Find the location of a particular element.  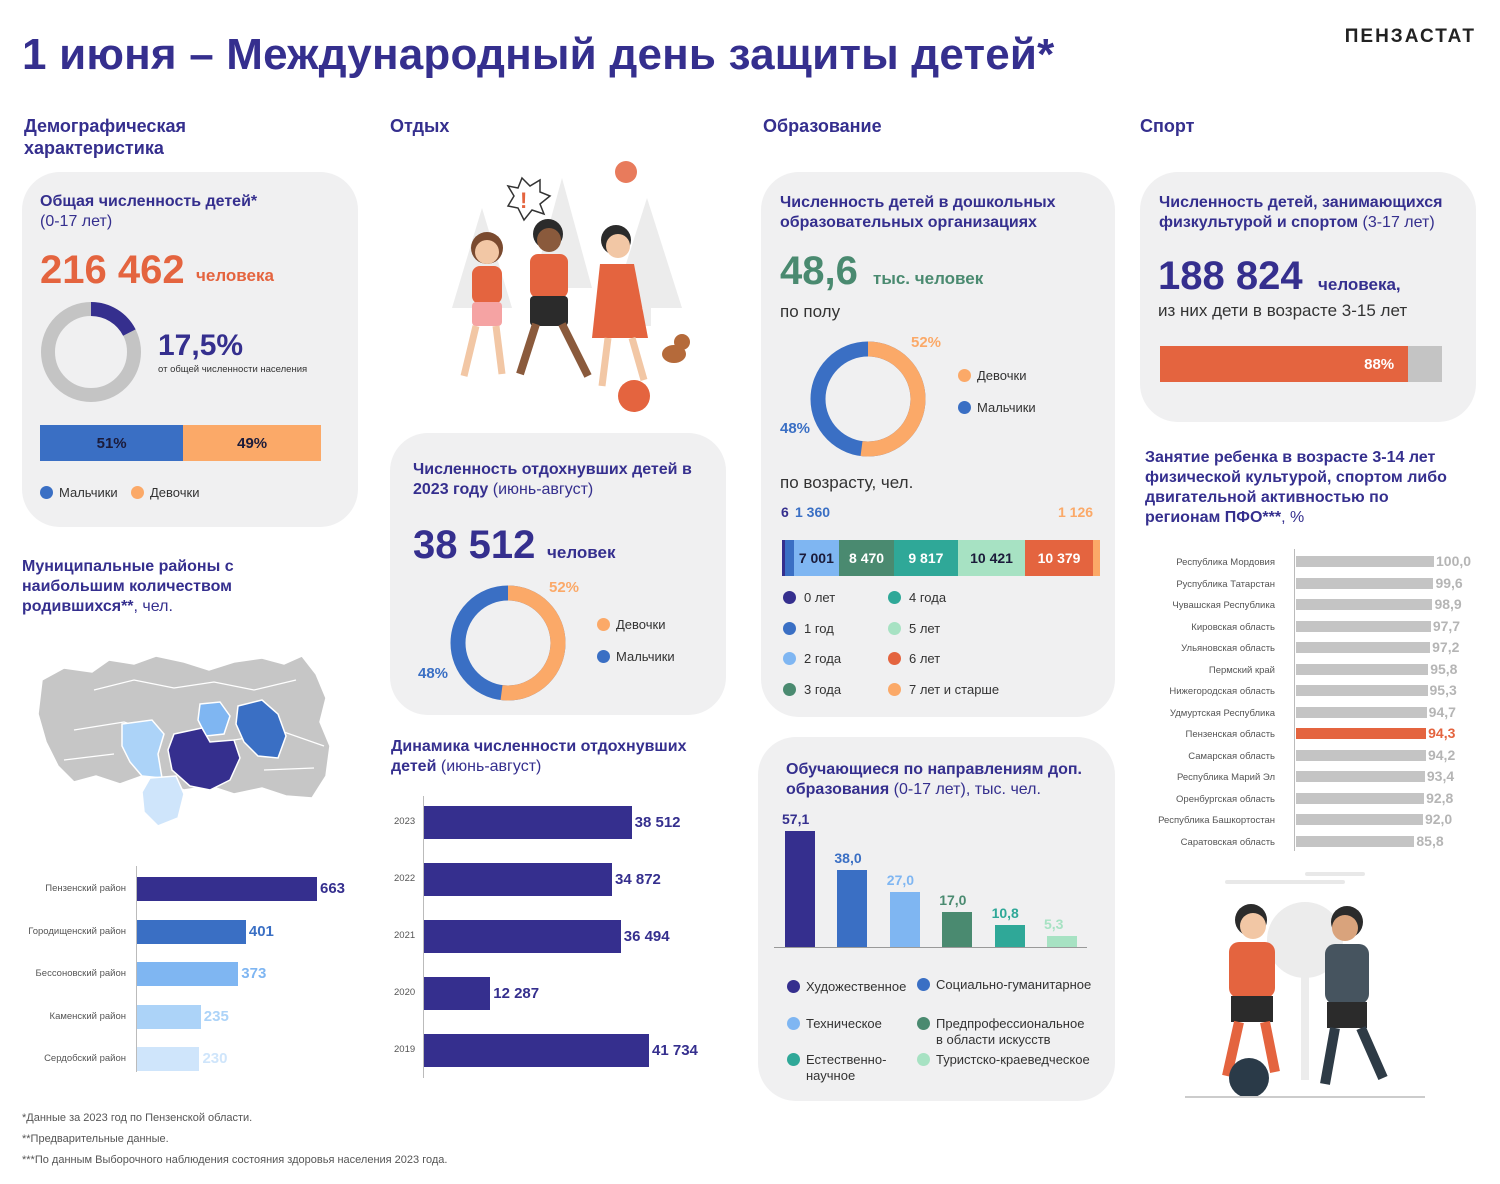

edu-legend-item: Художественное is located at coordinates (849, 987).